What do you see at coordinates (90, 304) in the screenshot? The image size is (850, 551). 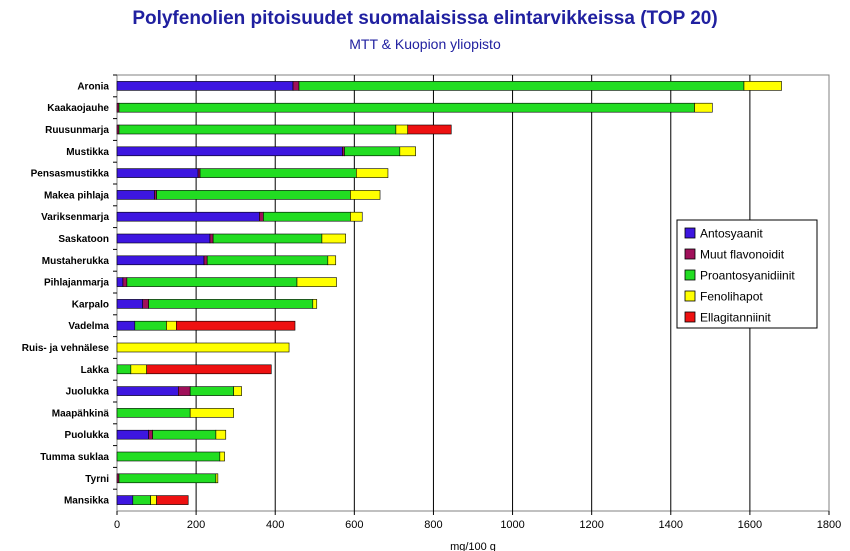 I see `category-label: Karpalo` at bounding box center [90, 304].